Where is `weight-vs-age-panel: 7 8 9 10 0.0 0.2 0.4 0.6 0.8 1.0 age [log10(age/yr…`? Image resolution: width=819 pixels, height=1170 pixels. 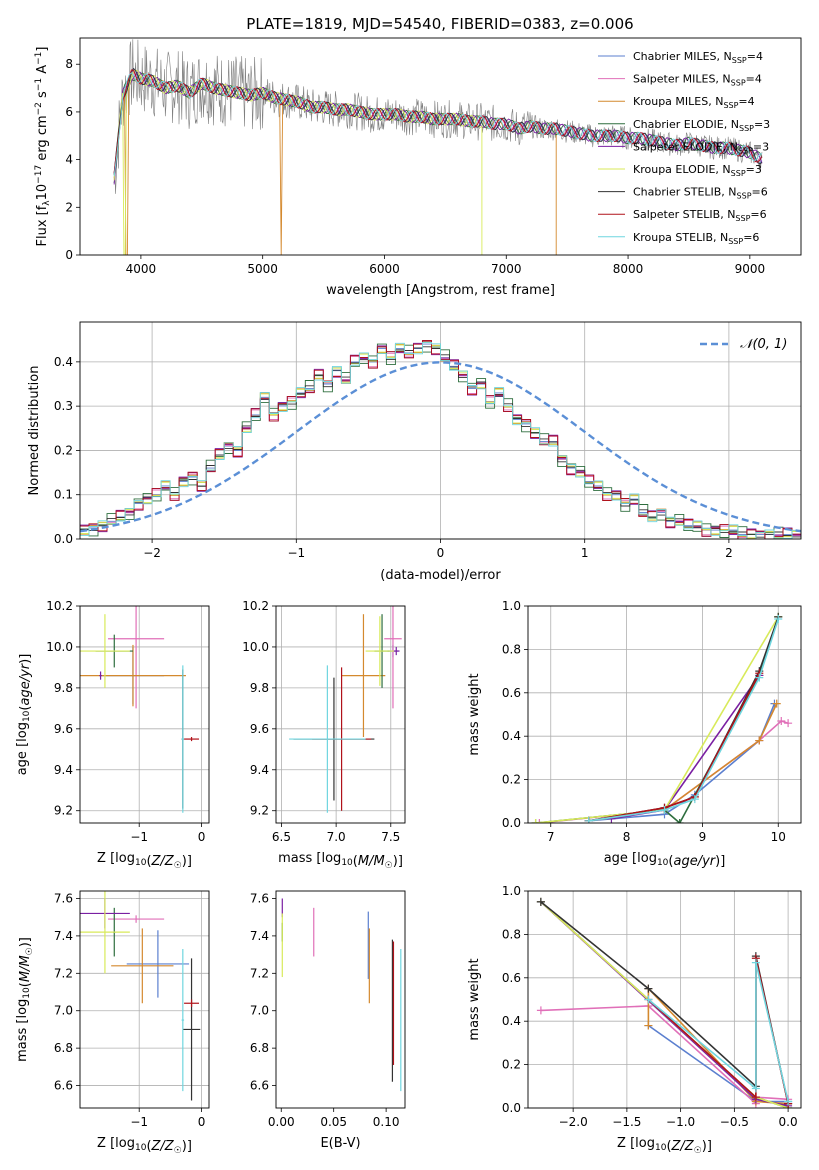 weight-vs-age-panel: 7 8 9 10 0.0 0.2 0.4 0.6 0.8 1.0 age [log10(age/yr… is located at coordinates (634, 734).